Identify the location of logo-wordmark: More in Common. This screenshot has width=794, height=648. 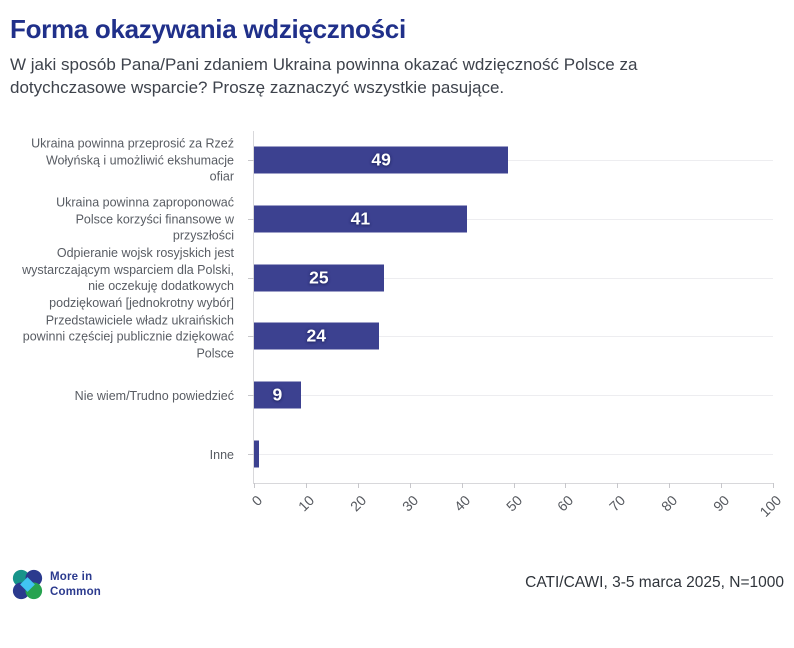
(75, 584).